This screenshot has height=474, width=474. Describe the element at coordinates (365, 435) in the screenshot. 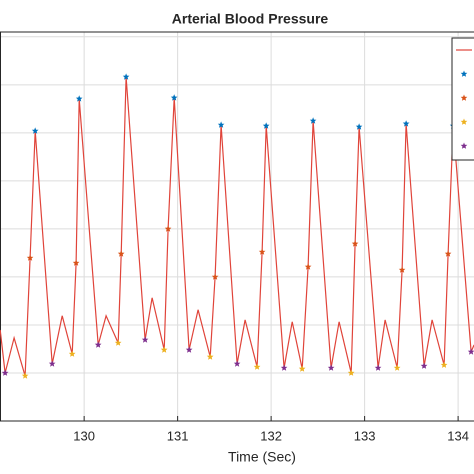

I see `x-tick-label: 133` at that location.